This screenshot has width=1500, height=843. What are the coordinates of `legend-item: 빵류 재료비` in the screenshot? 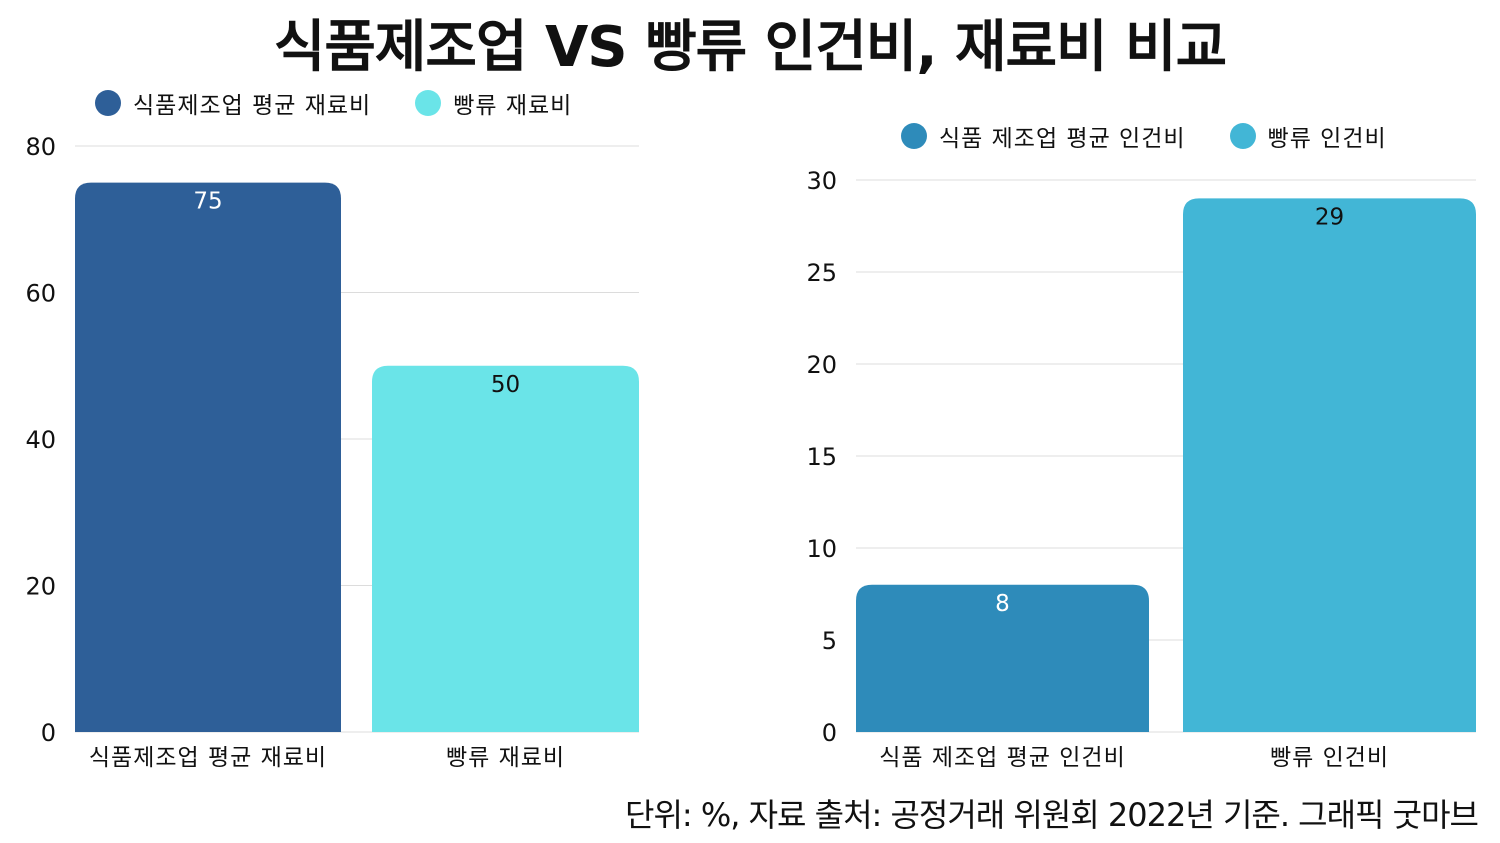 It's located at (493, 103).